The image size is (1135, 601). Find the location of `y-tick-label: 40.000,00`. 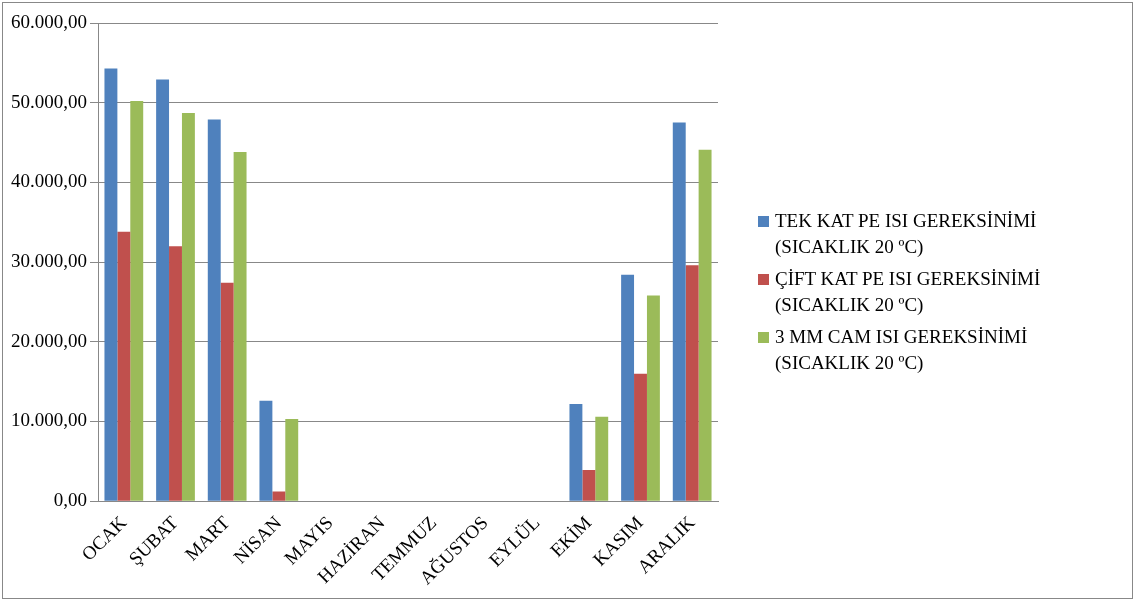

y-tick-label: 40.000,00 is located at coordinates (49, 181).